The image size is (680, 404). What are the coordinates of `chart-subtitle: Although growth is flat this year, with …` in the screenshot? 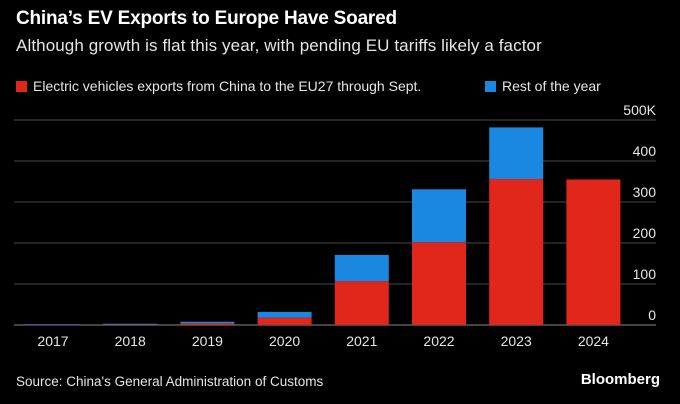 It's located at (279, 45).